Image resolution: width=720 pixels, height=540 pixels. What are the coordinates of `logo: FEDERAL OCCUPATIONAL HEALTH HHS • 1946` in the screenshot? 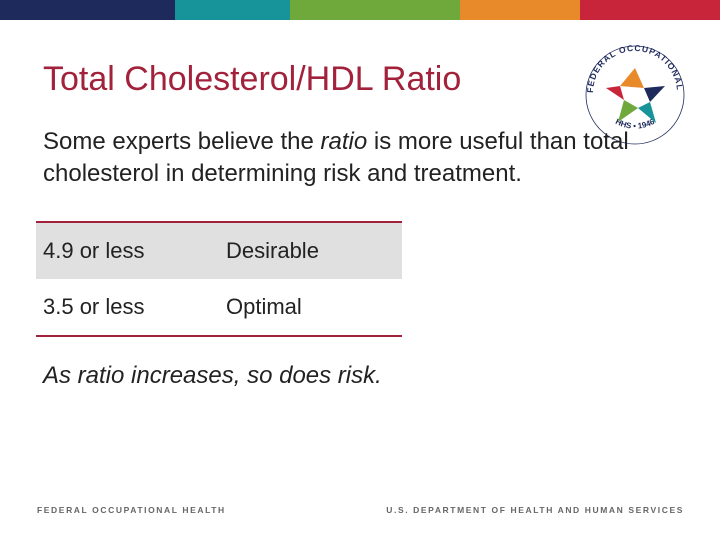 It's located at (632, 91).